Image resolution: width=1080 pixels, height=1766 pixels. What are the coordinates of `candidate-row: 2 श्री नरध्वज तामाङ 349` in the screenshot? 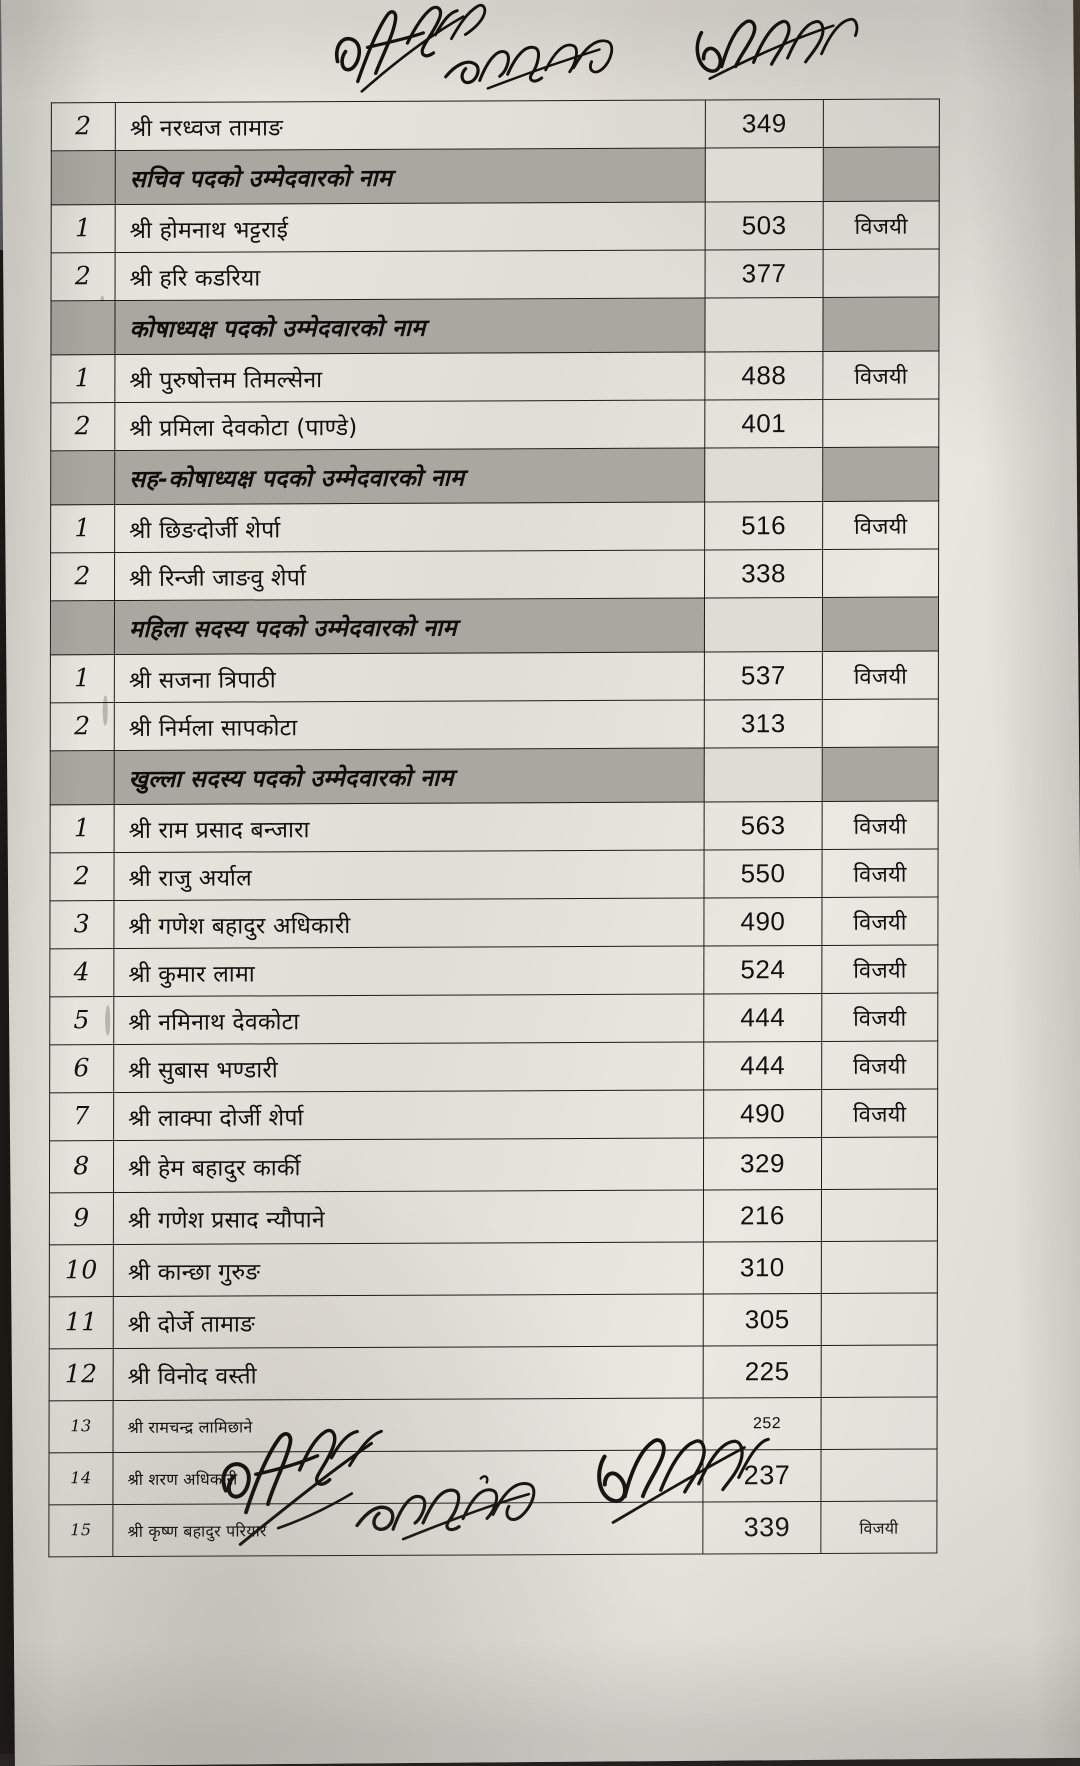 It's located at (495, 124).